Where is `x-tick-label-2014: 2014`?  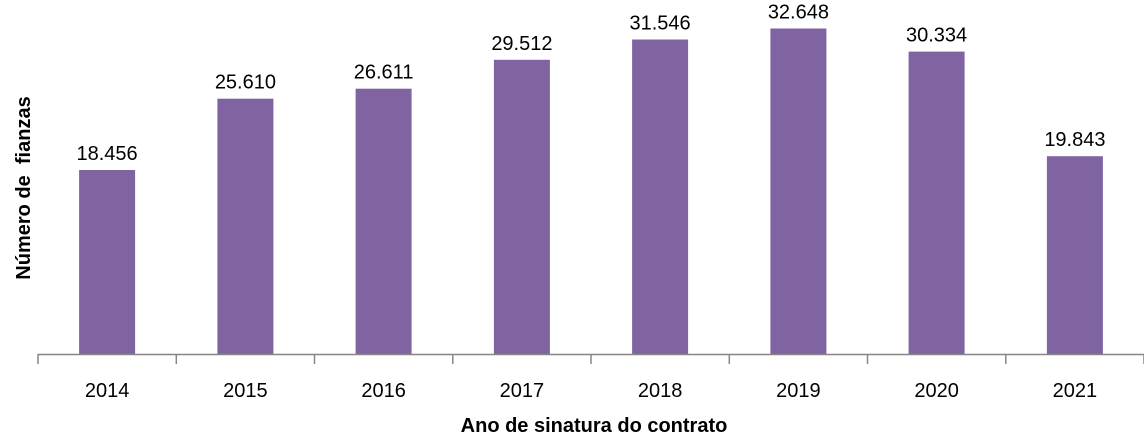 x-tick-label-2014: 2014 is located at coordinates (107, 391).